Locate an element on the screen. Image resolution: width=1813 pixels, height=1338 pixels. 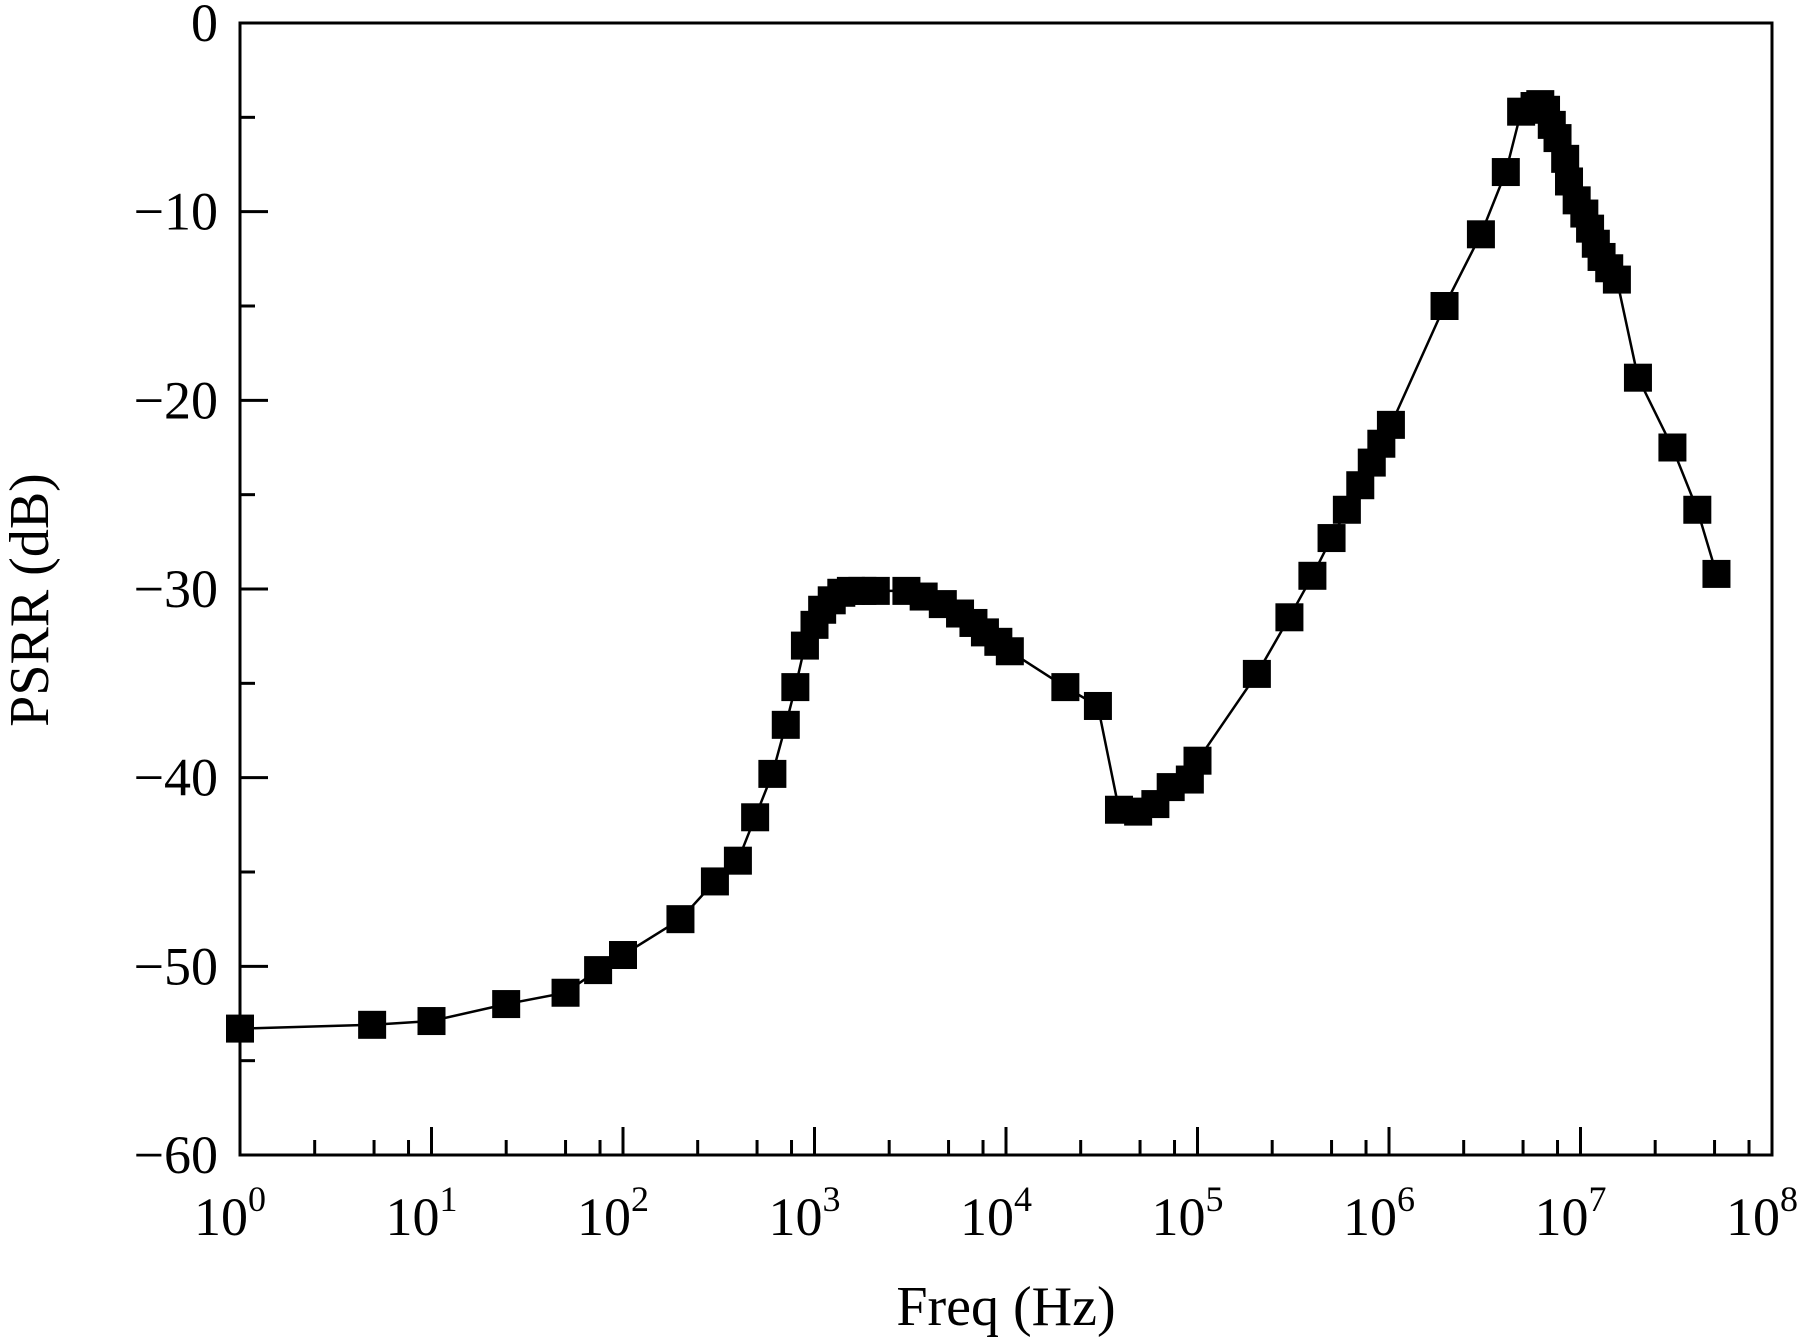
x-tick-exponent: 5 is located at coordinates (1215, 1199).